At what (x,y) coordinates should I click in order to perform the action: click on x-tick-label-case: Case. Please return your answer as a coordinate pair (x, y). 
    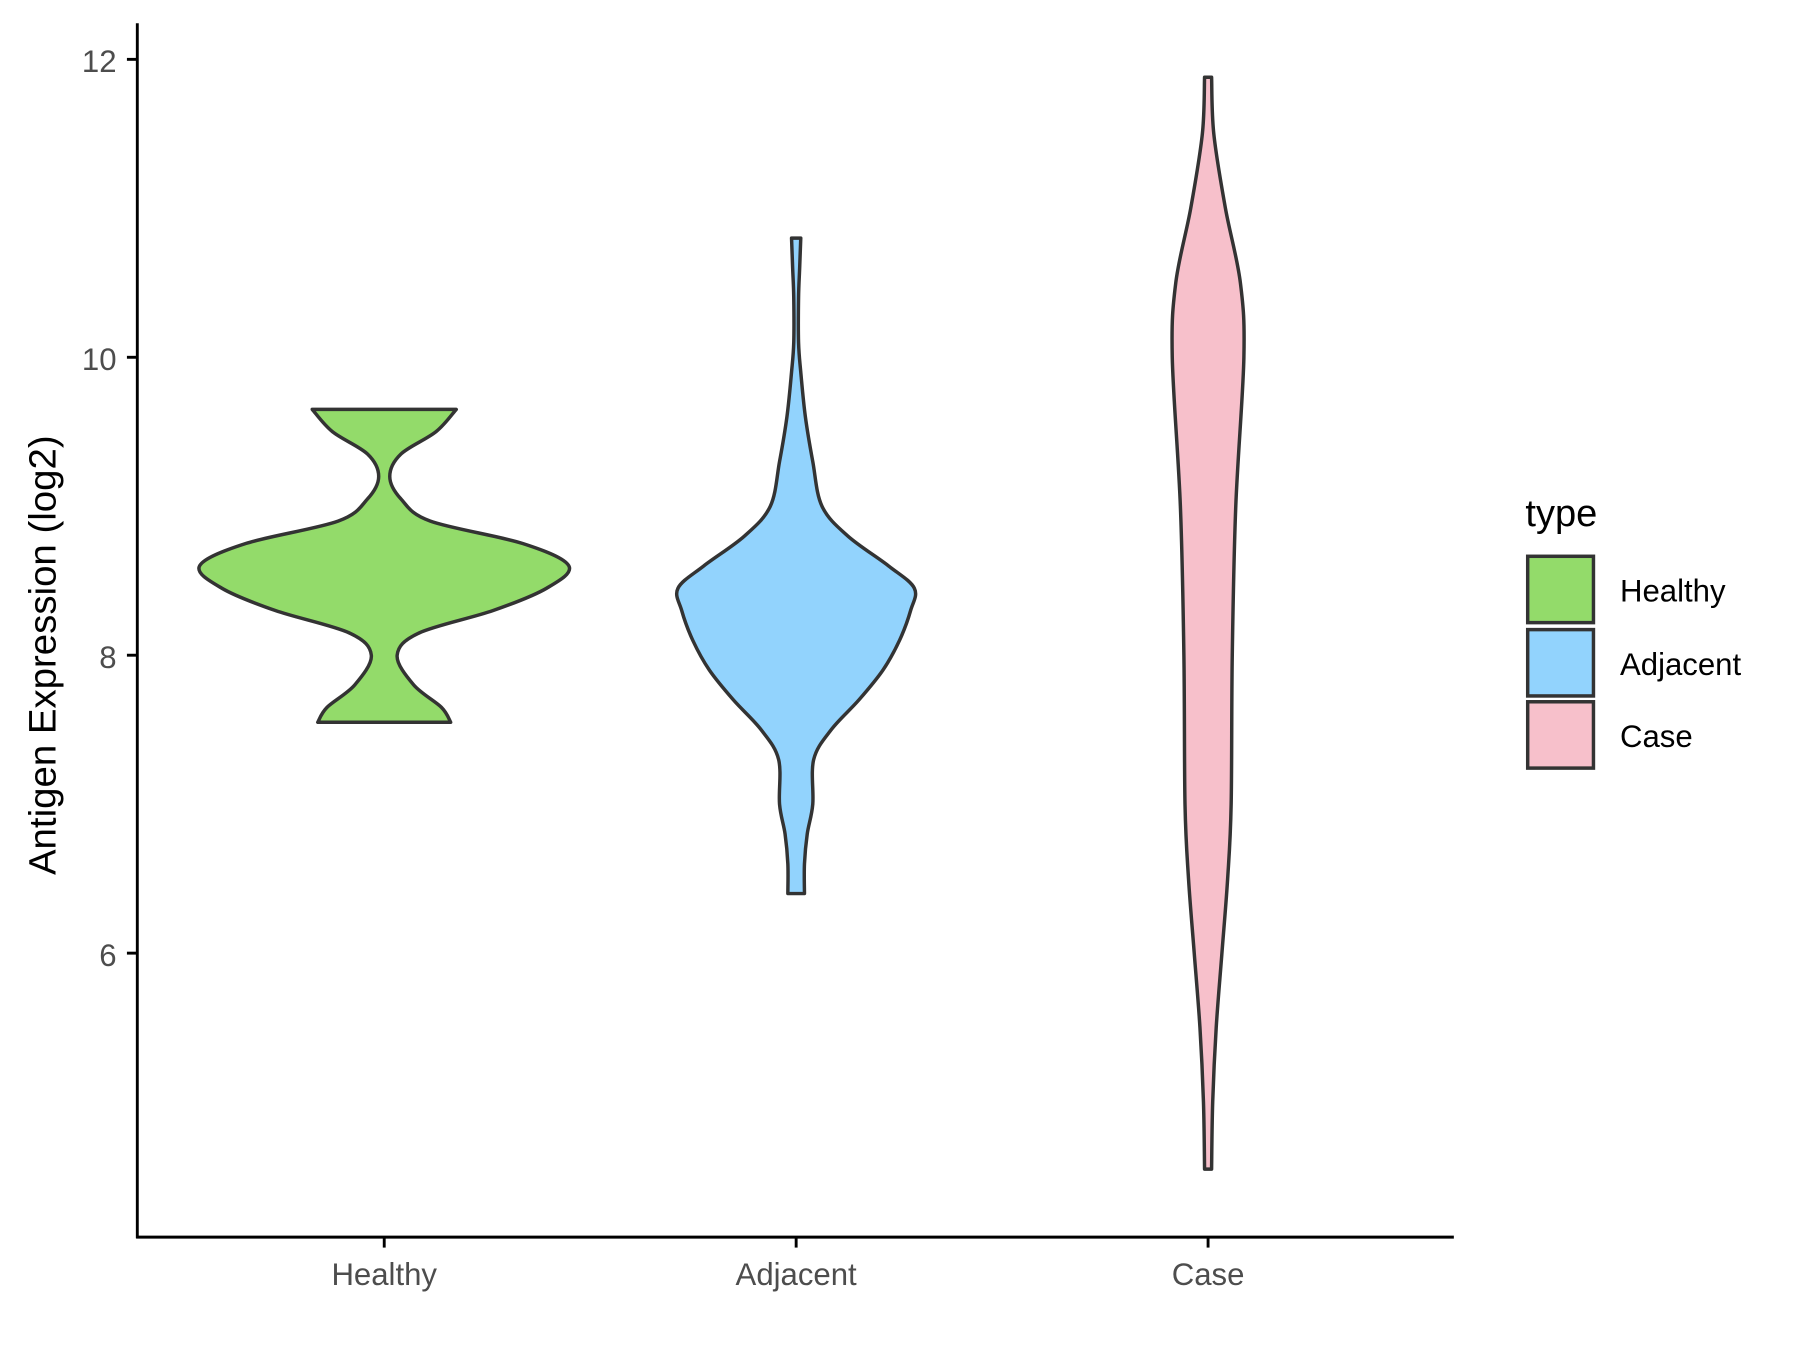
    Looking at the image, I should click on (1208, 1274).